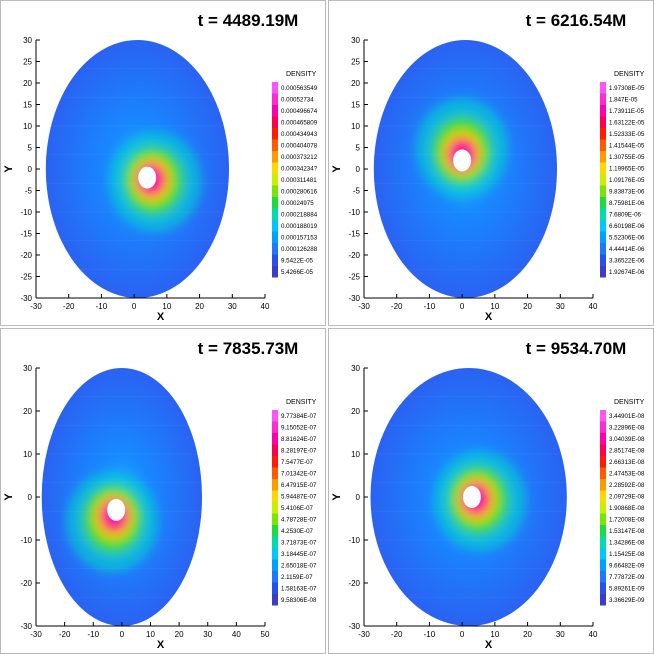 The image size is (654, 654). What do you see at coordinates (299, 169) in the screenshot?
I see `legend-level-label: 0.00034234?` at bounding box center [299, 169].